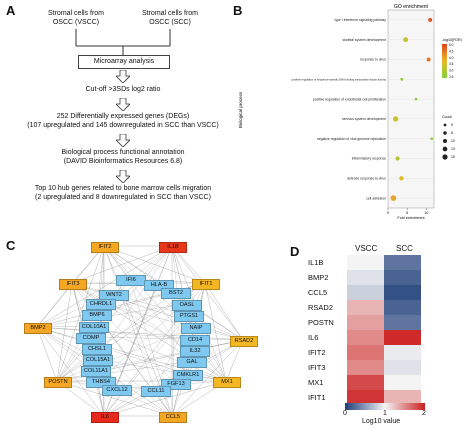 The width and height of the screenshot is (474, 430). Describe the element at coordinates (404, 248) in the screenshot. I see `col-label-scc: SCC` at that location.